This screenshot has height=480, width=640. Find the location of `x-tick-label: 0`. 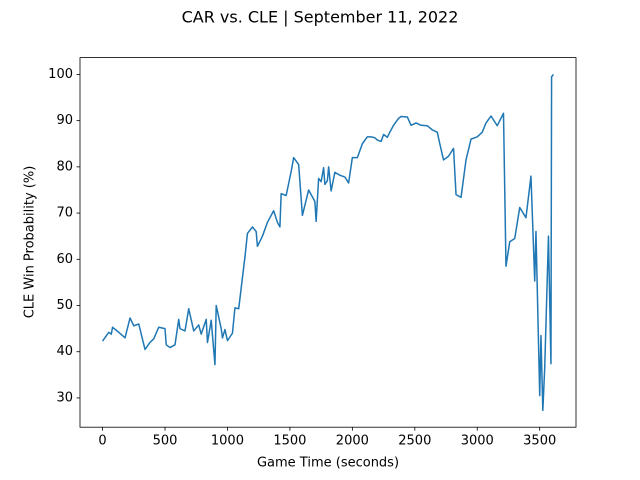

x-tick-label: 0 is located at coordinates (102, 441).